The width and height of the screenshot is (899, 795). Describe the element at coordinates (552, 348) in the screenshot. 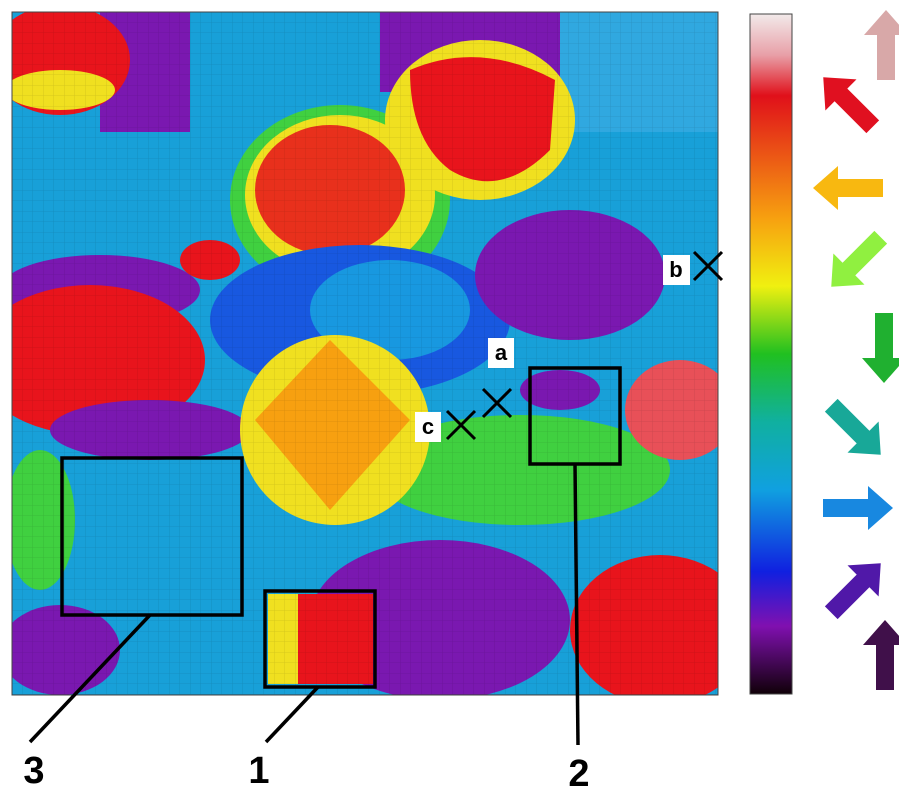

I see `marker-label-boxes` at that location.